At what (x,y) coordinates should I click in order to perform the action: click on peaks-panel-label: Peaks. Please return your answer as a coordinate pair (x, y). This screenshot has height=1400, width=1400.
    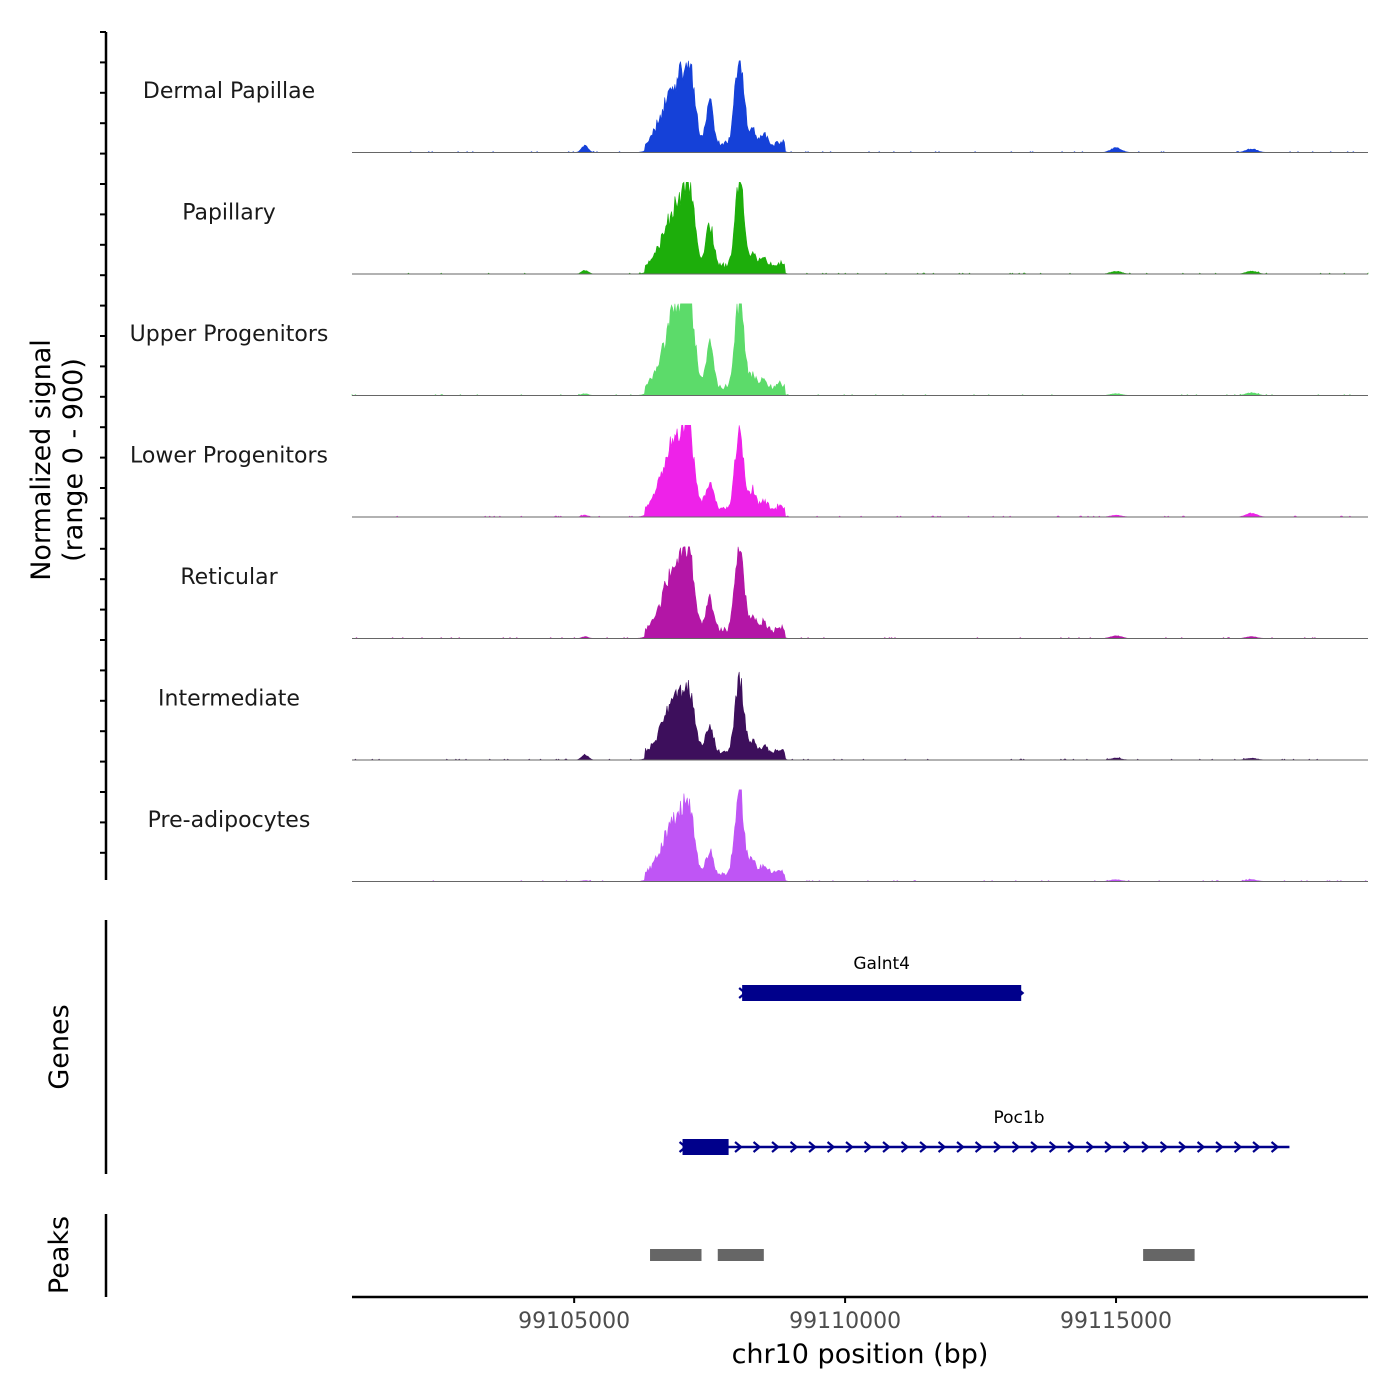
    Looking at the image, I should click on (59, 1255).